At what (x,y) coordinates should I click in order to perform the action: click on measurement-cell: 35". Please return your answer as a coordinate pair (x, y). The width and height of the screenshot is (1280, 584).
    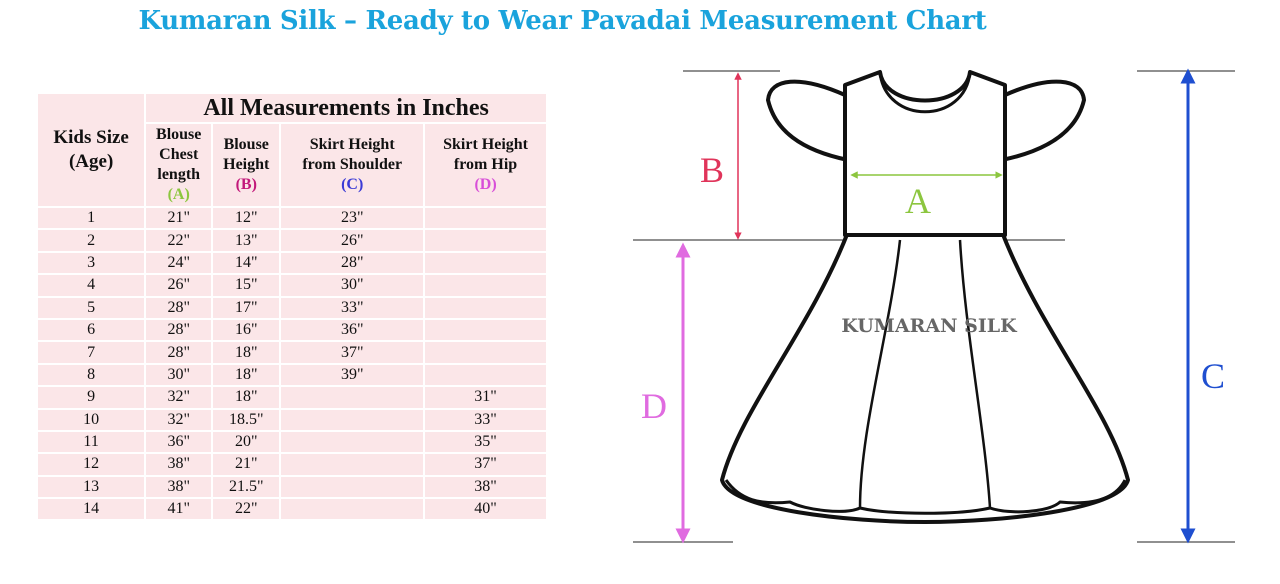
    Looking at the image, I should click on (485, 442).